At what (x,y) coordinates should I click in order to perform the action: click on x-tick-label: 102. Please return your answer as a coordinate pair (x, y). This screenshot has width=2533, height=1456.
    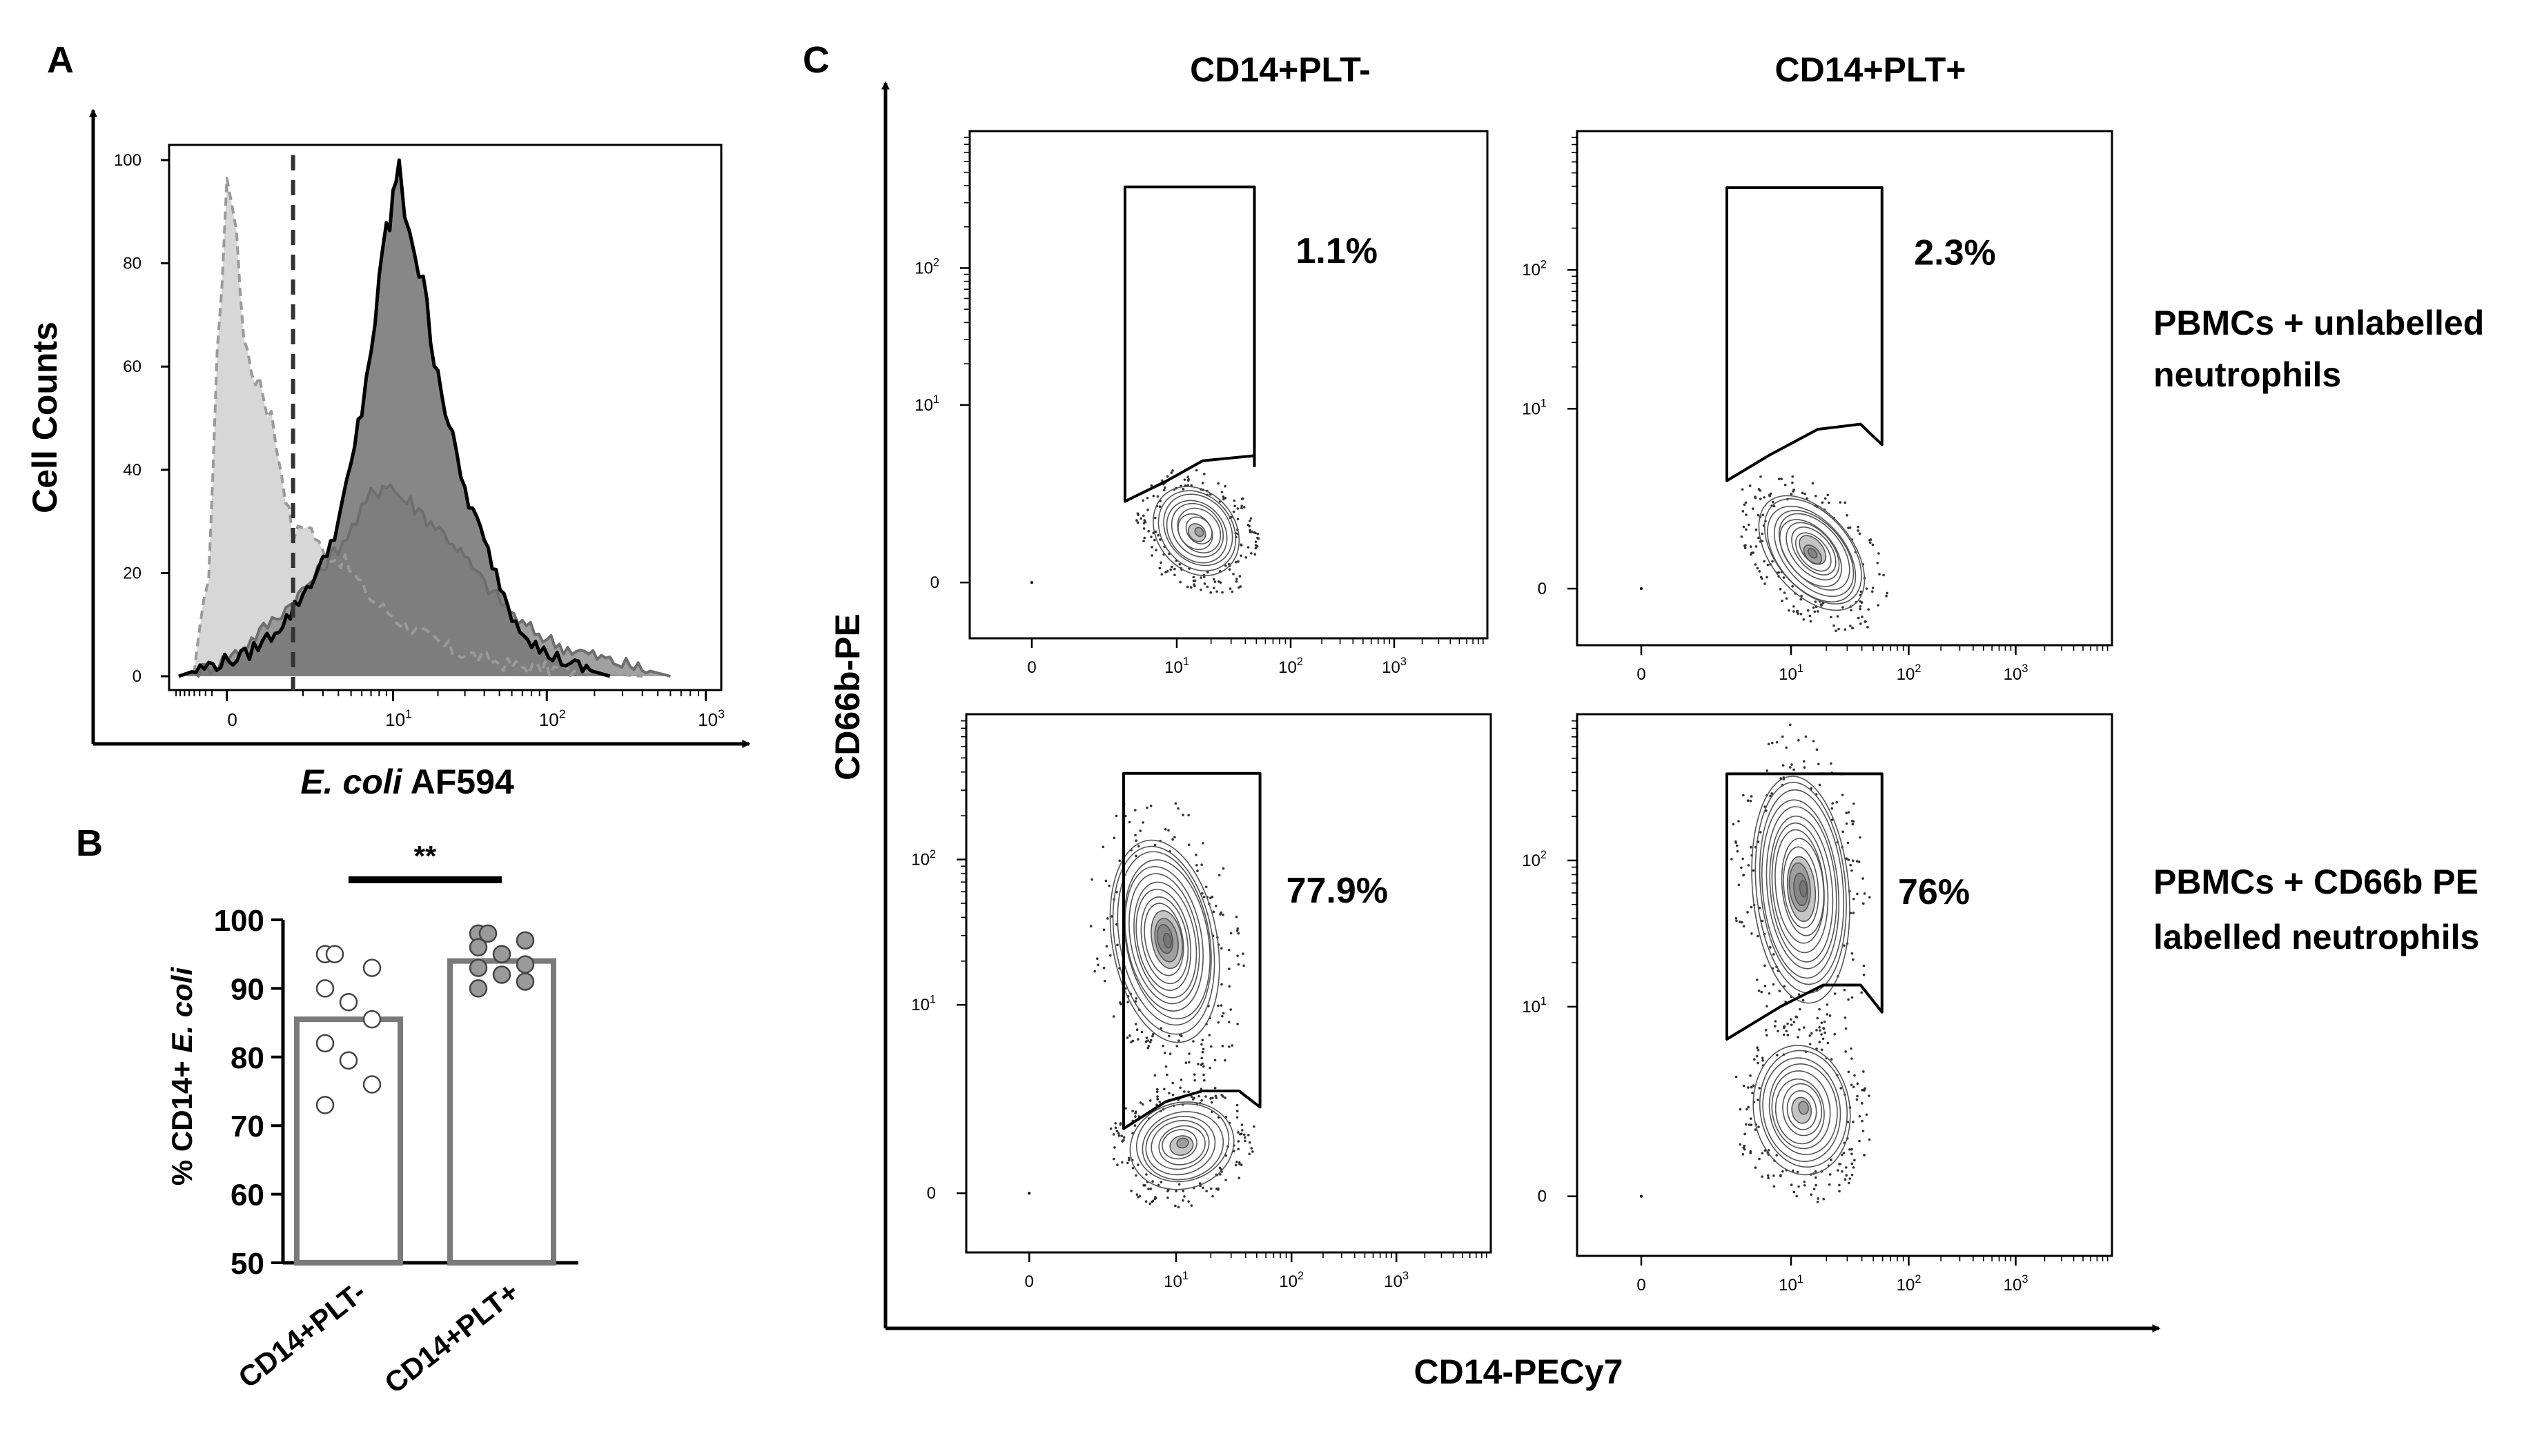
    Looking at the image, I should click on (1291, 1280).